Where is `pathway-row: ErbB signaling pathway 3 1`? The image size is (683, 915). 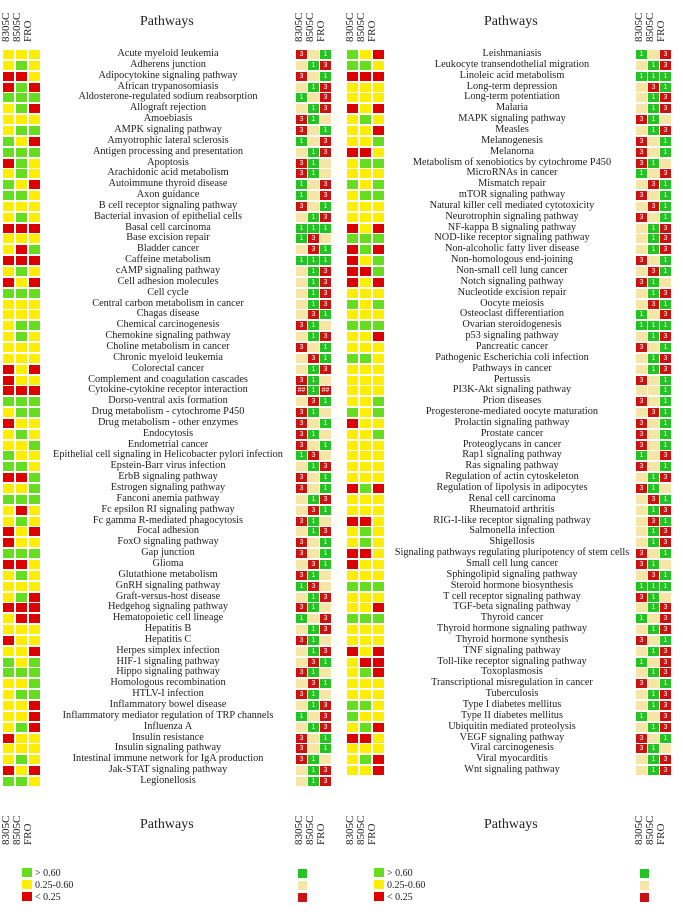 pathway-row: ErbB signaling pathway 3 1 is located at coordinates (341, 477).